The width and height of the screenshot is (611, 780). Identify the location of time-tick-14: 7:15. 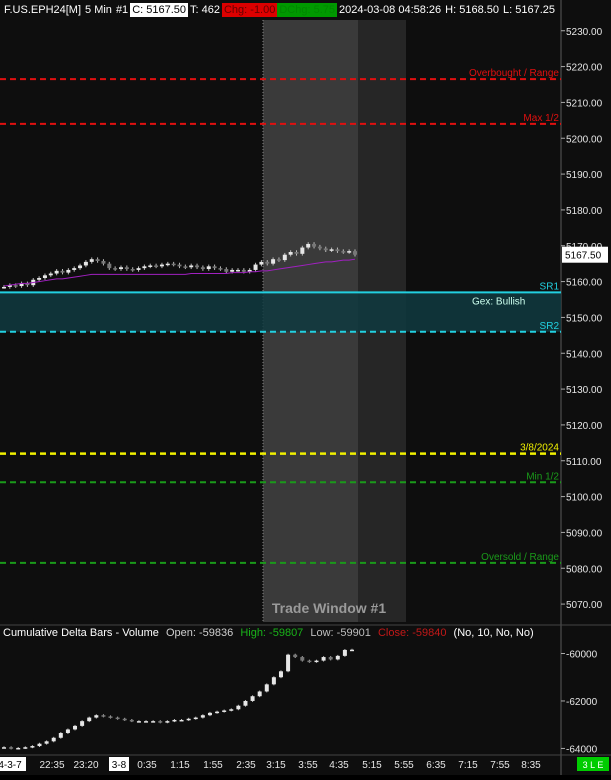
(468, 765).